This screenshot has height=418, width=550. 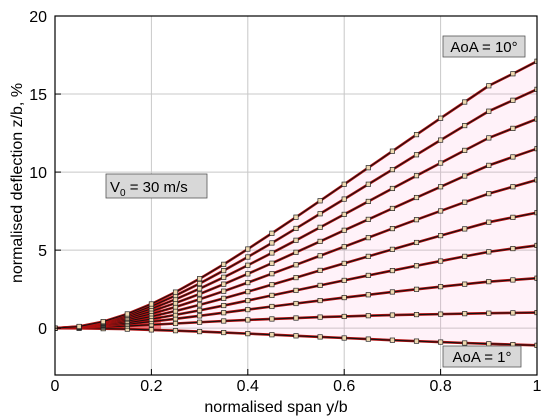 I want to click on x-tick-label-1: 0.2, so click(x=151, y=386).